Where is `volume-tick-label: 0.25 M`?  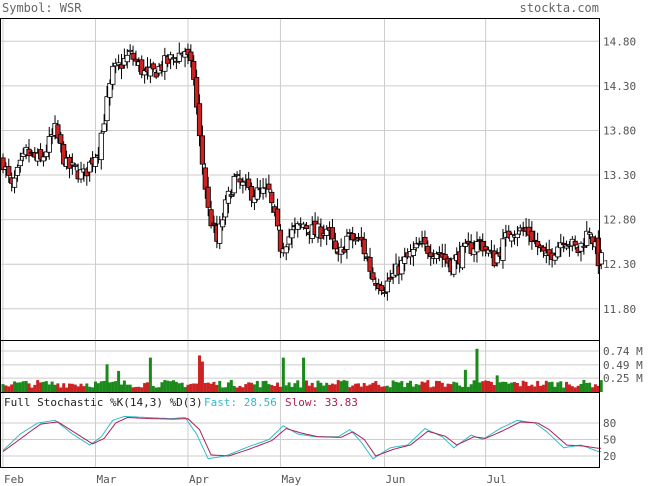 volume-tick-label: 0.25 M is located at coordinates (623, 378).